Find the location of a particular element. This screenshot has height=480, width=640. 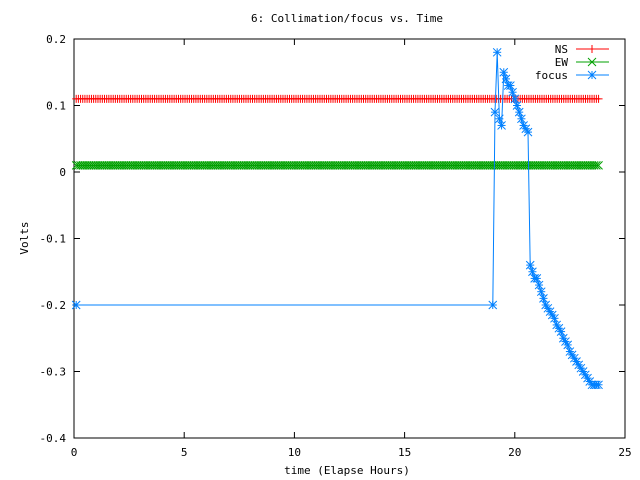

legend-label: NS is located at coordinates (561, 49).